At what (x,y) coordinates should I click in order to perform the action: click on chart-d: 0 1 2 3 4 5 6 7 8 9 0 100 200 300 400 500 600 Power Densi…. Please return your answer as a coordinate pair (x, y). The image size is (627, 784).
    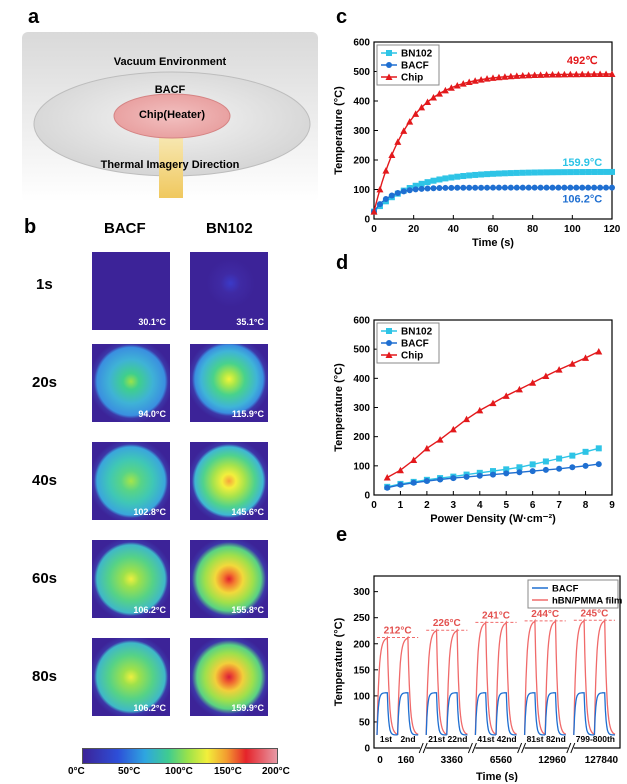
    Looking at the image, I should click on (474, 421).